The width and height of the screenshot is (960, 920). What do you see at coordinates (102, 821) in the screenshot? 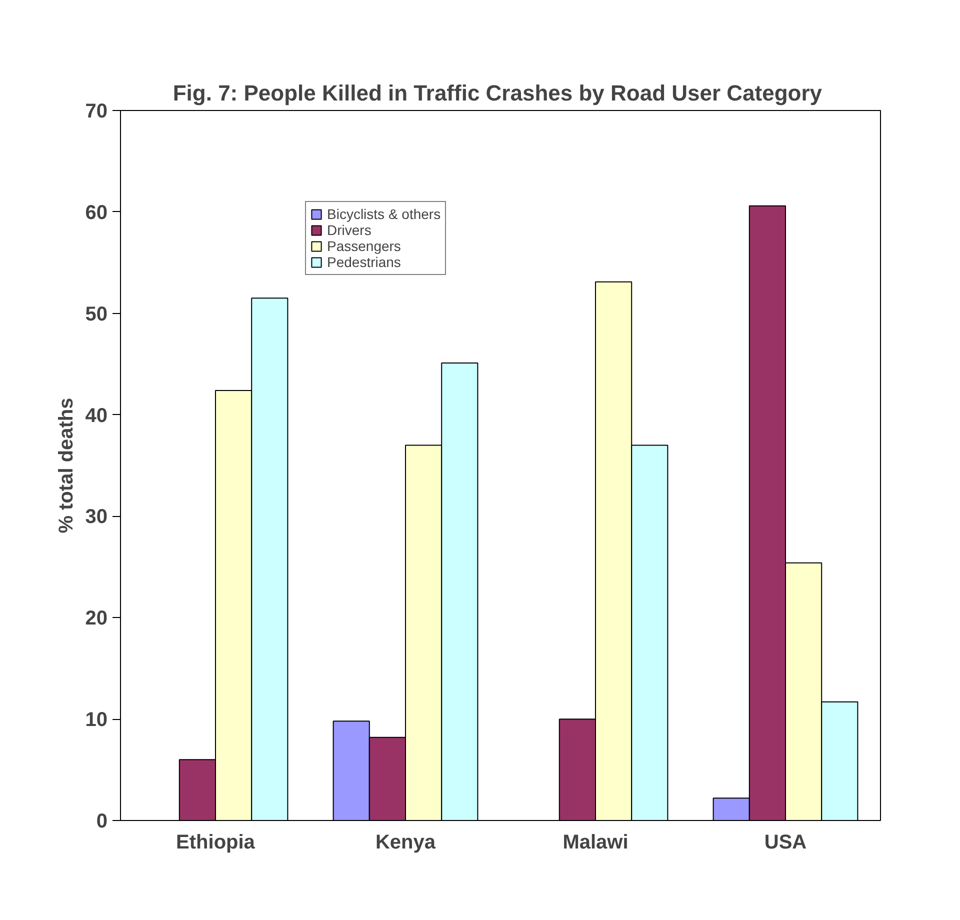
I see `y-tick-label: 0` at bounding box center [102, 821].